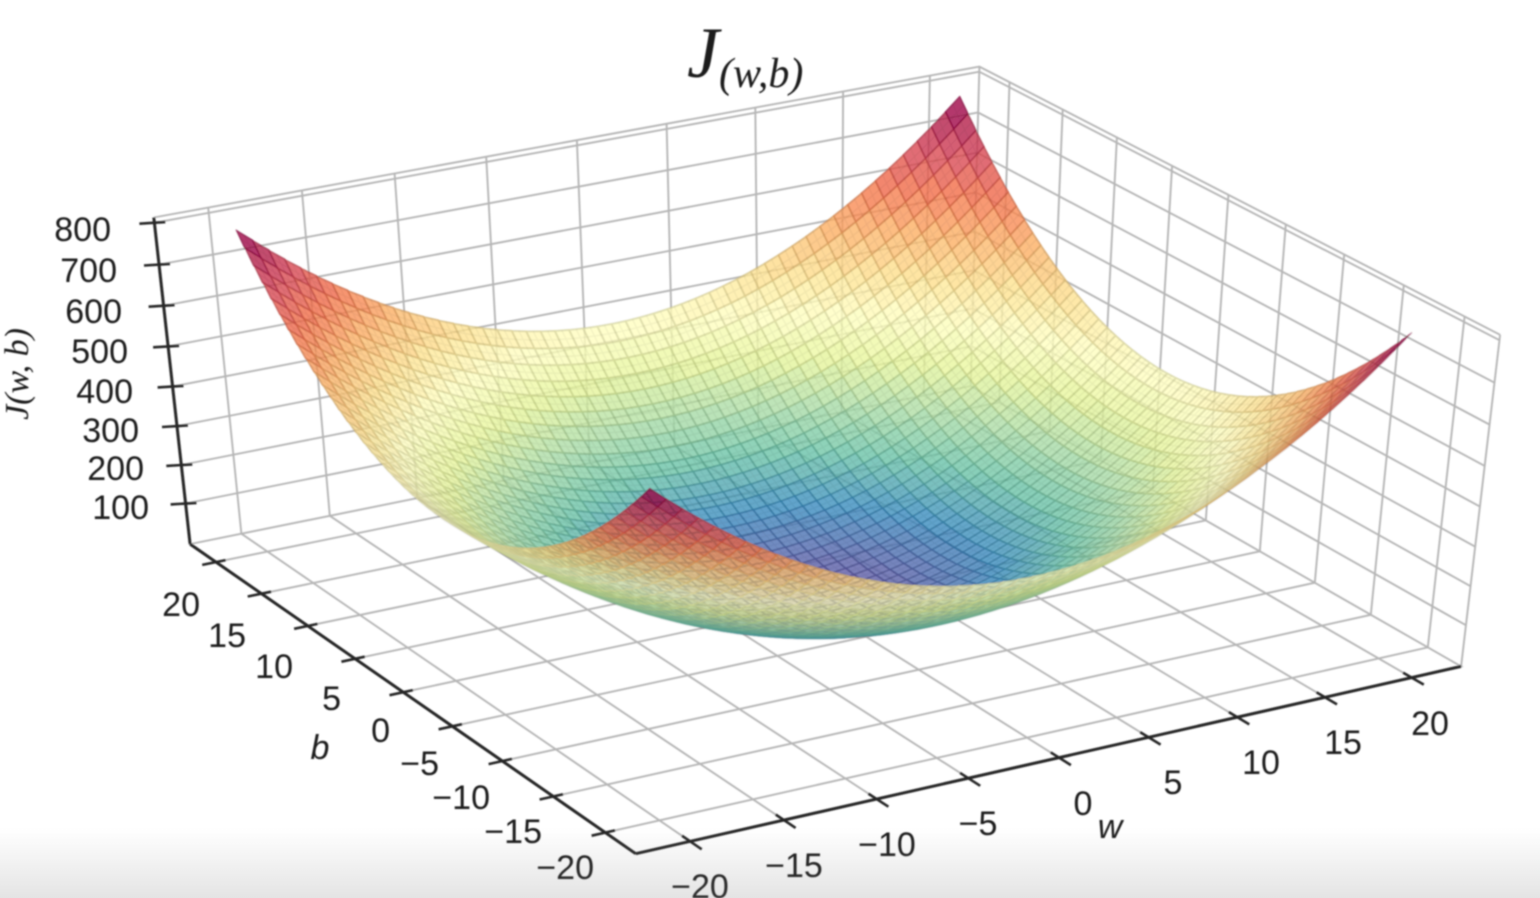 The height and width of the screenshot is (898, 1540). What do you see at coordinates (320, 748) in the screenshot?
I see `svg-text: b` at bounding box center [320, 748].